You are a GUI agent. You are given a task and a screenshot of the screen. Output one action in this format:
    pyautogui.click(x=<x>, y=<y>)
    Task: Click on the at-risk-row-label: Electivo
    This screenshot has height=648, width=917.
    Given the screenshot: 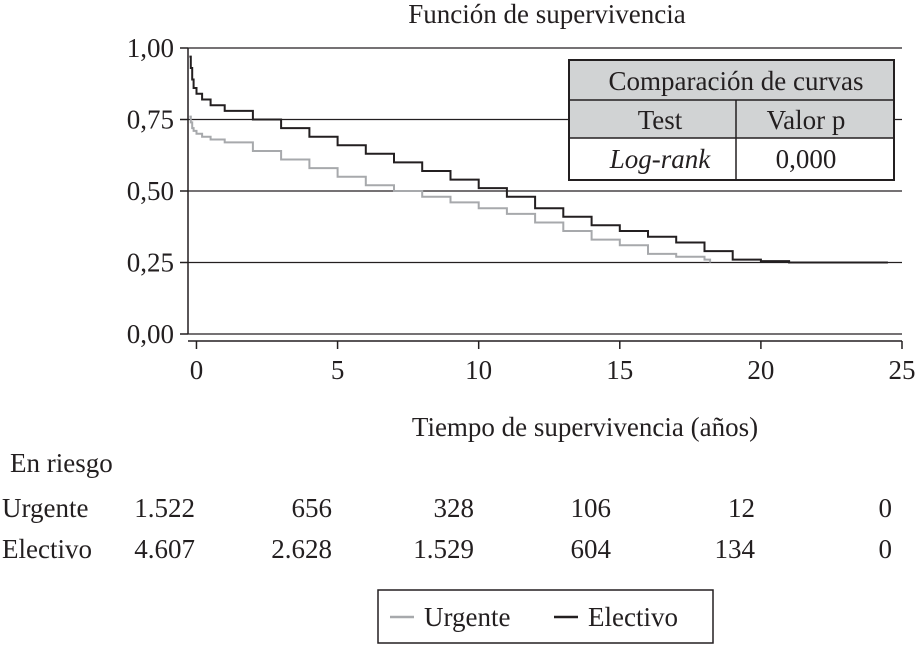 What is the action you would take?
    pyautogui.click(x=47, y=549)
    